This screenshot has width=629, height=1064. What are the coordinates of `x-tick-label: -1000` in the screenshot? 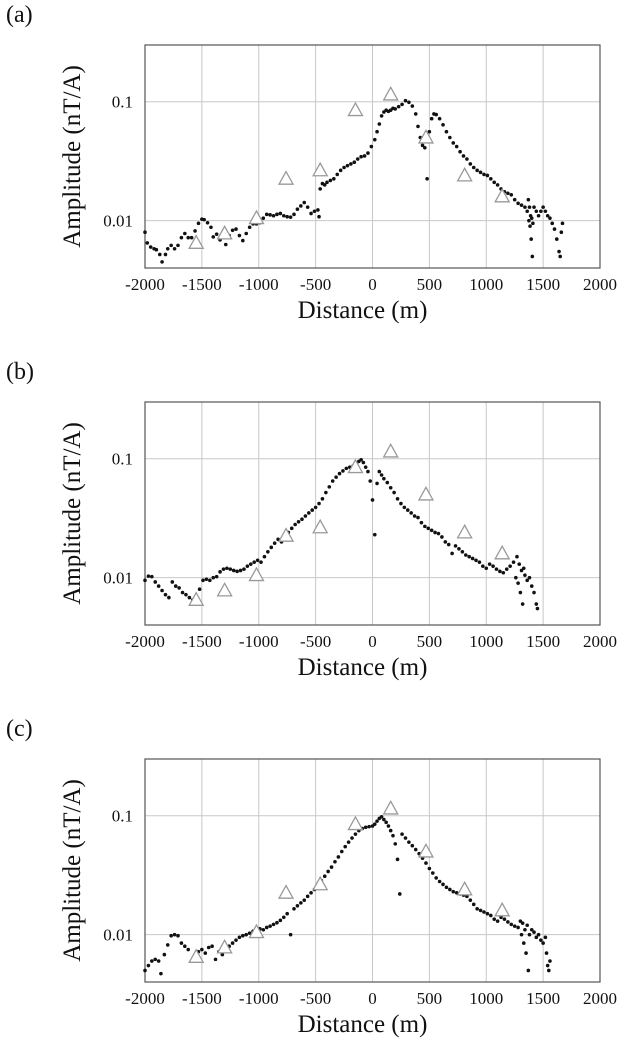 It's located at (259, 641).